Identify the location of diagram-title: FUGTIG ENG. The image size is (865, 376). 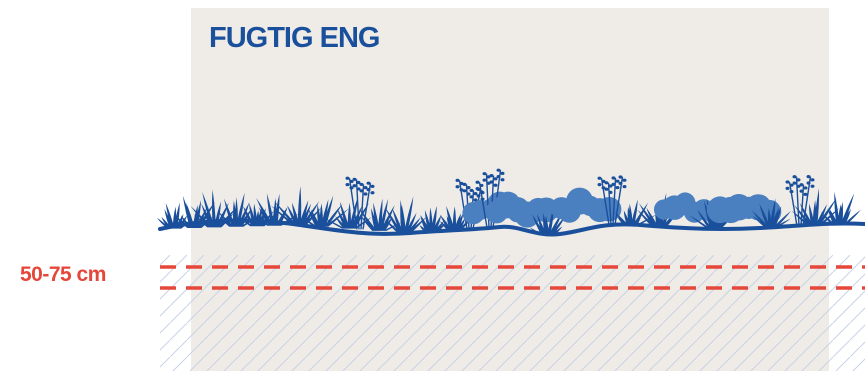
(294, 38).